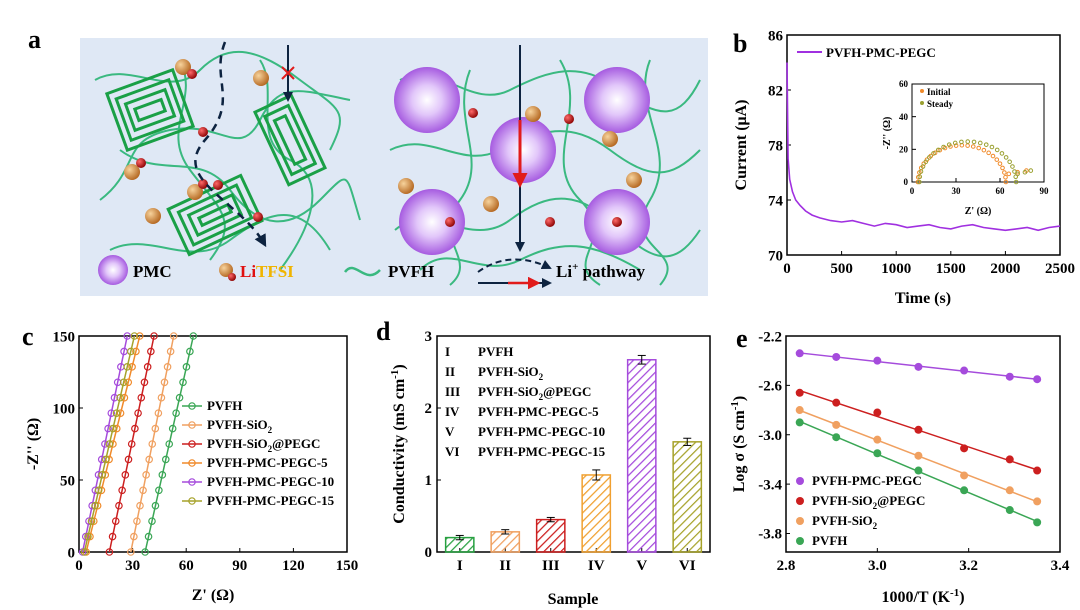 This screenshot has width=1080, height=610. Describe the element at coordinates (398, 443) in the screenshot. I see `y-axis-label: Conductivity (mS cm-1)` at that location.